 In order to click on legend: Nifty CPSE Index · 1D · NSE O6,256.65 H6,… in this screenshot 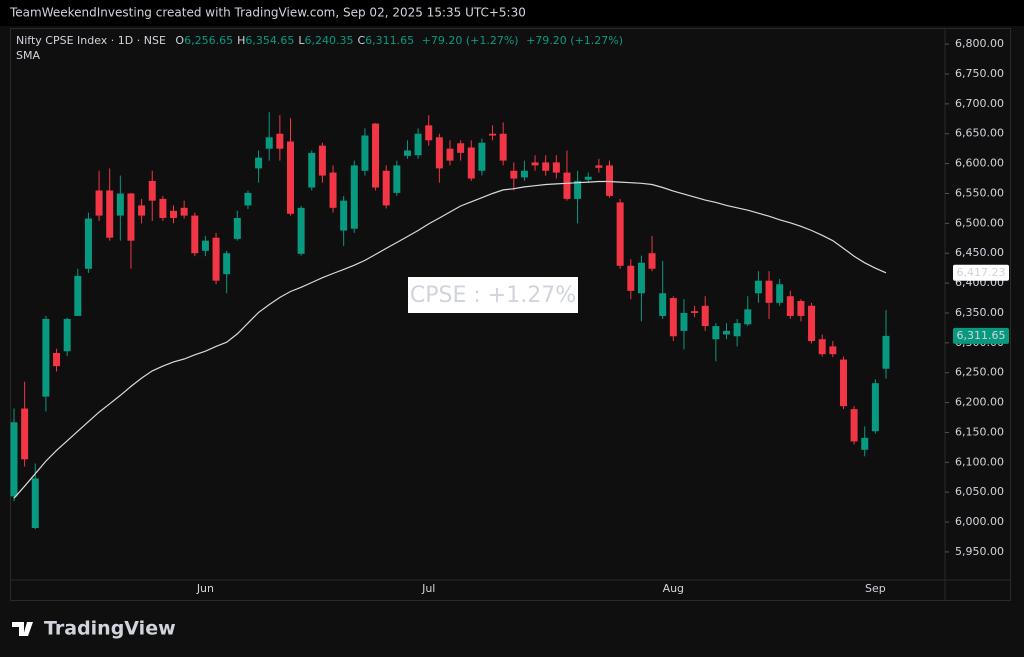, I will do `click(319, 48)`.